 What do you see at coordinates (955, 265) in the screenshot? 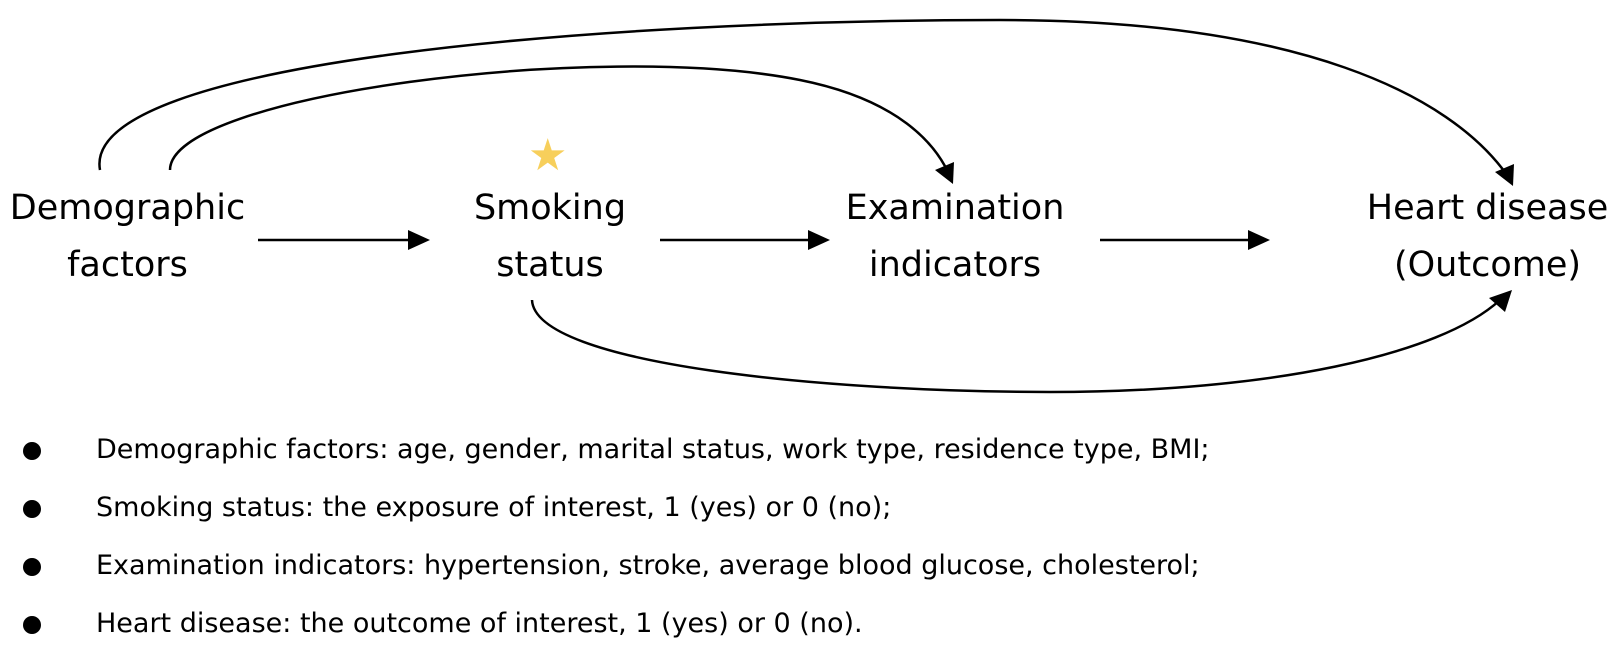
I see `node-label-line2: indicators` at bounding box center [955, 265].